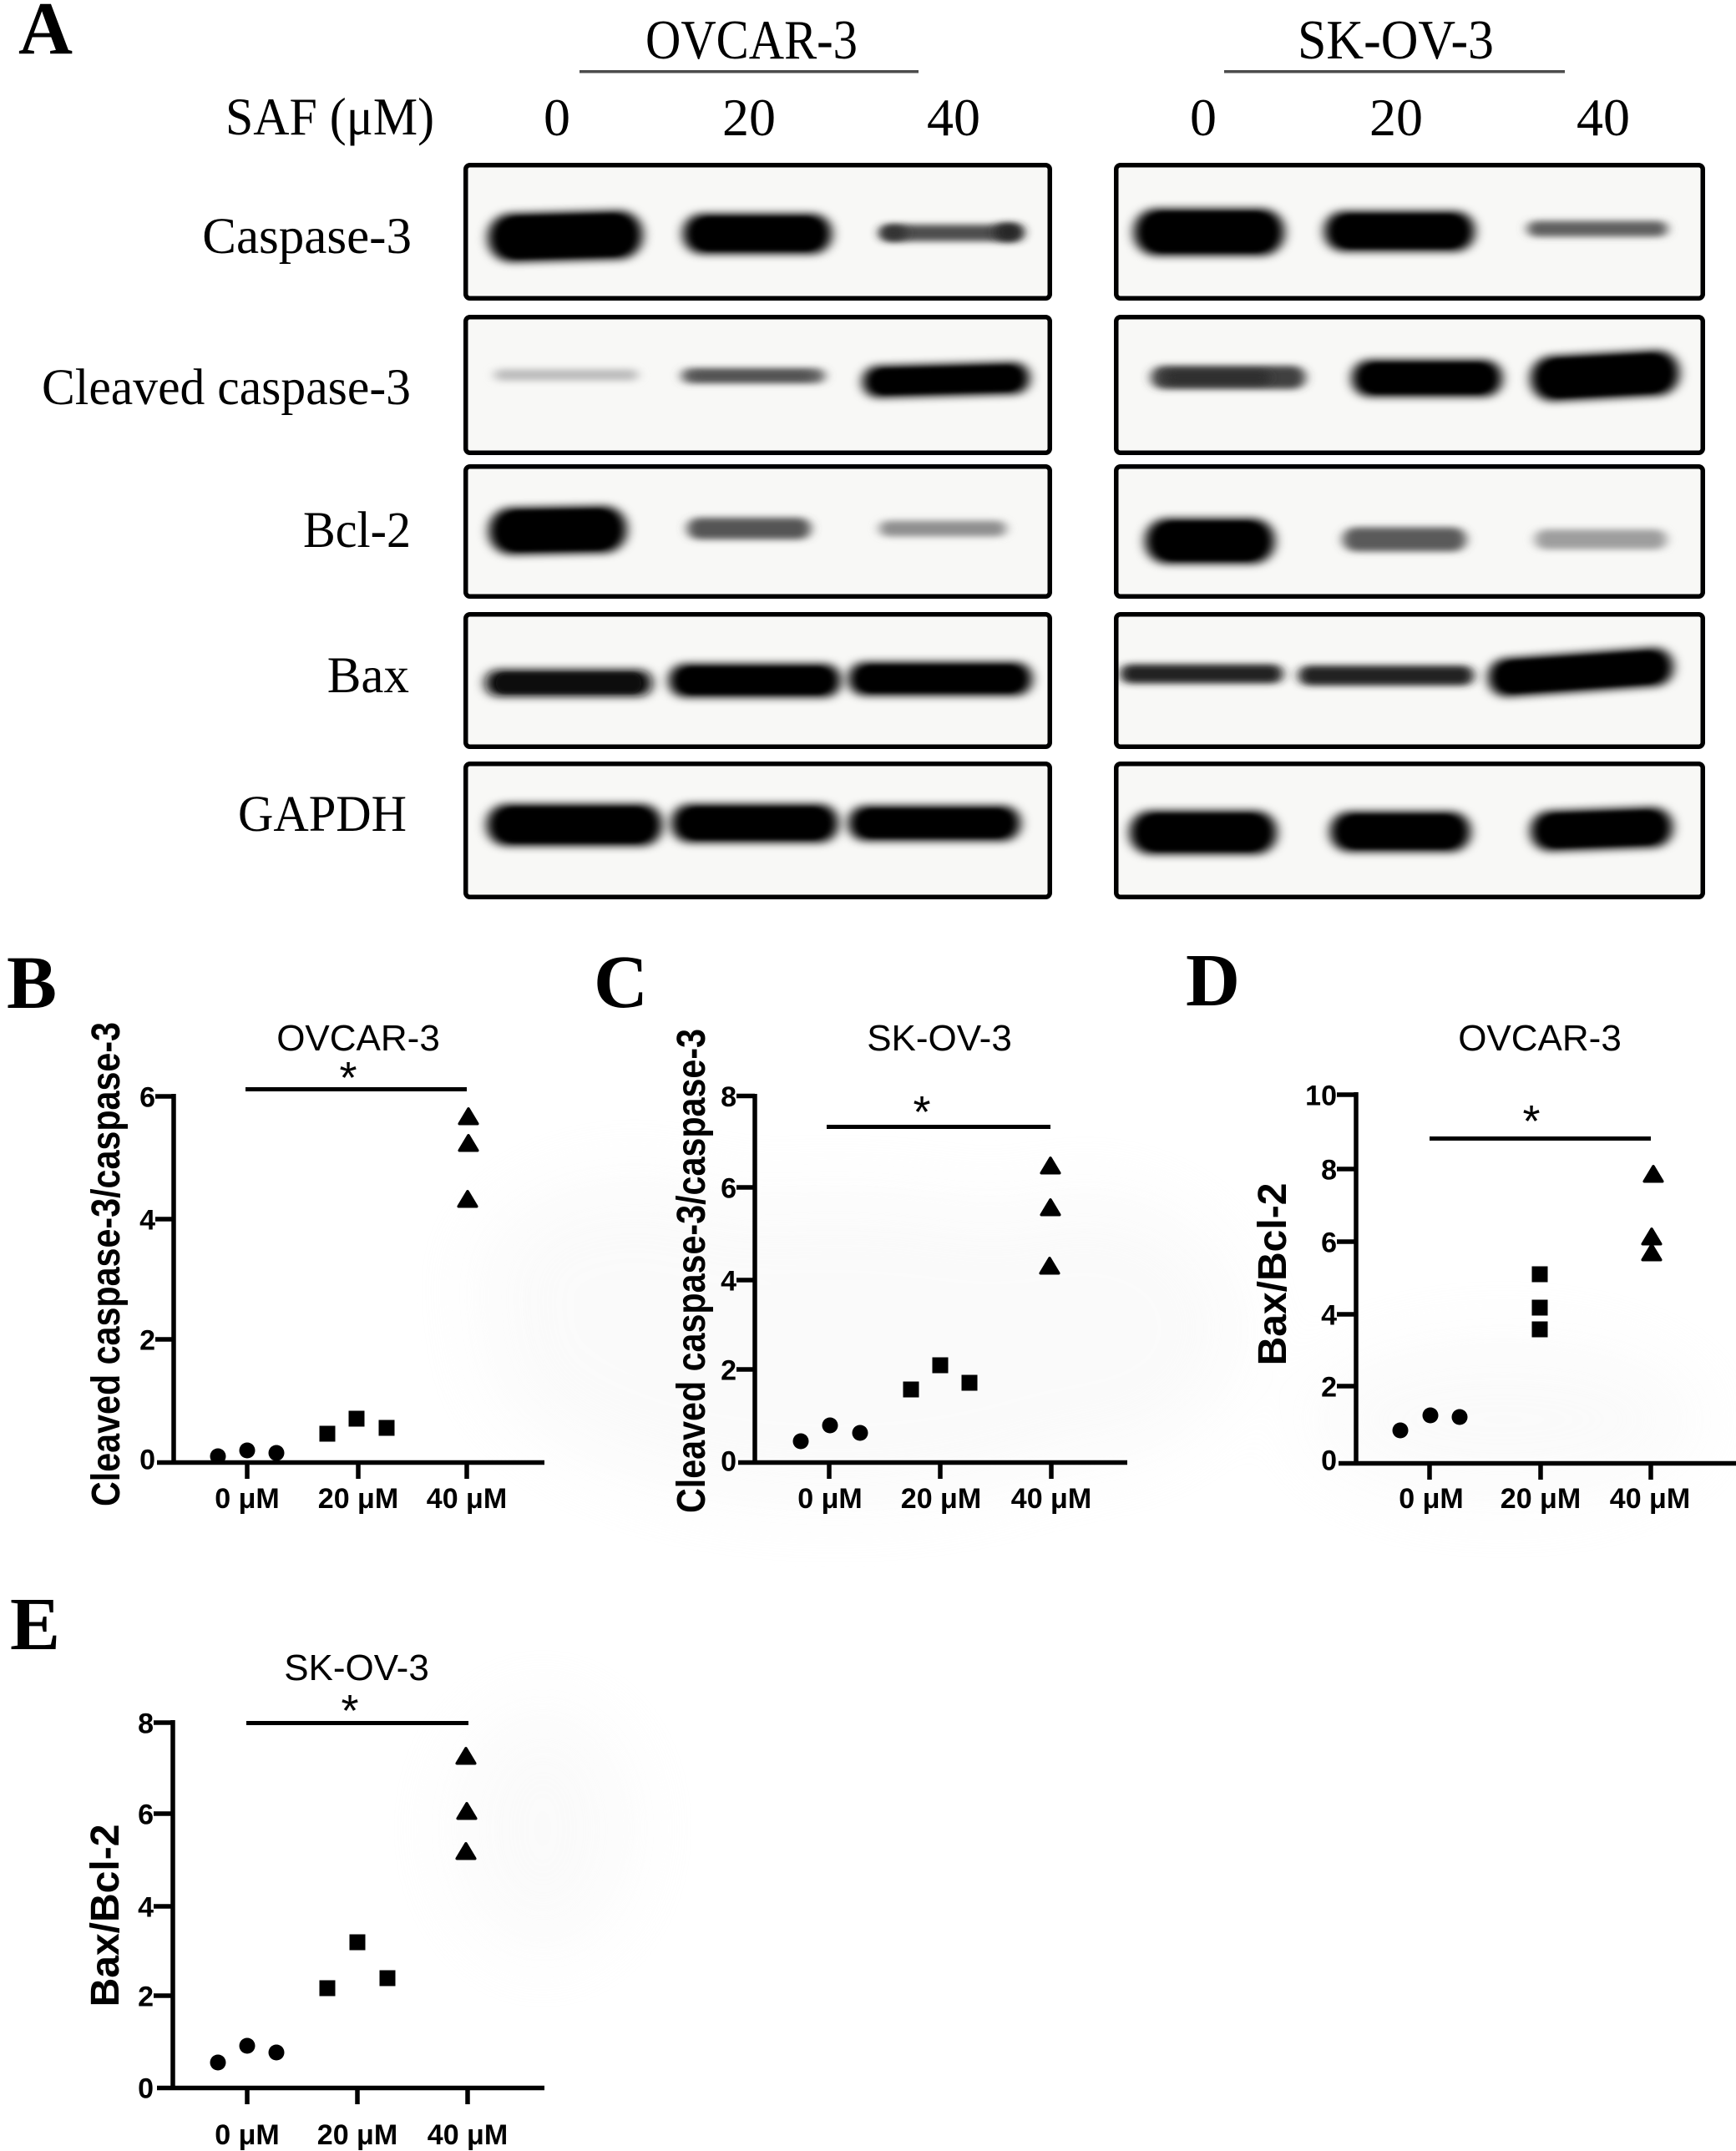 The height and width of the screenshot is (2151, 1736). I want to click on svg-text: Bax, so click(368, 676).